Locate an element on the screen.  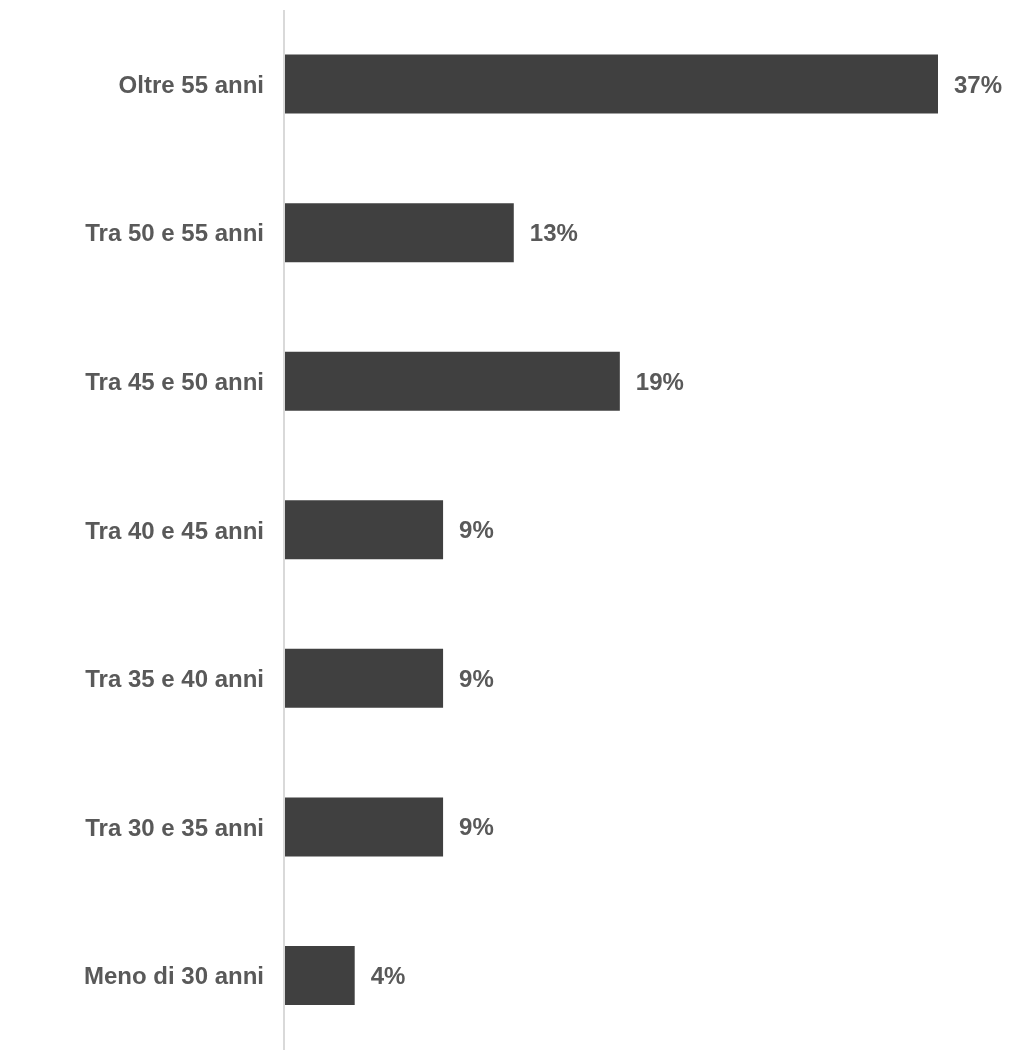
data-label: 4% is located at coordinates (388, 975).